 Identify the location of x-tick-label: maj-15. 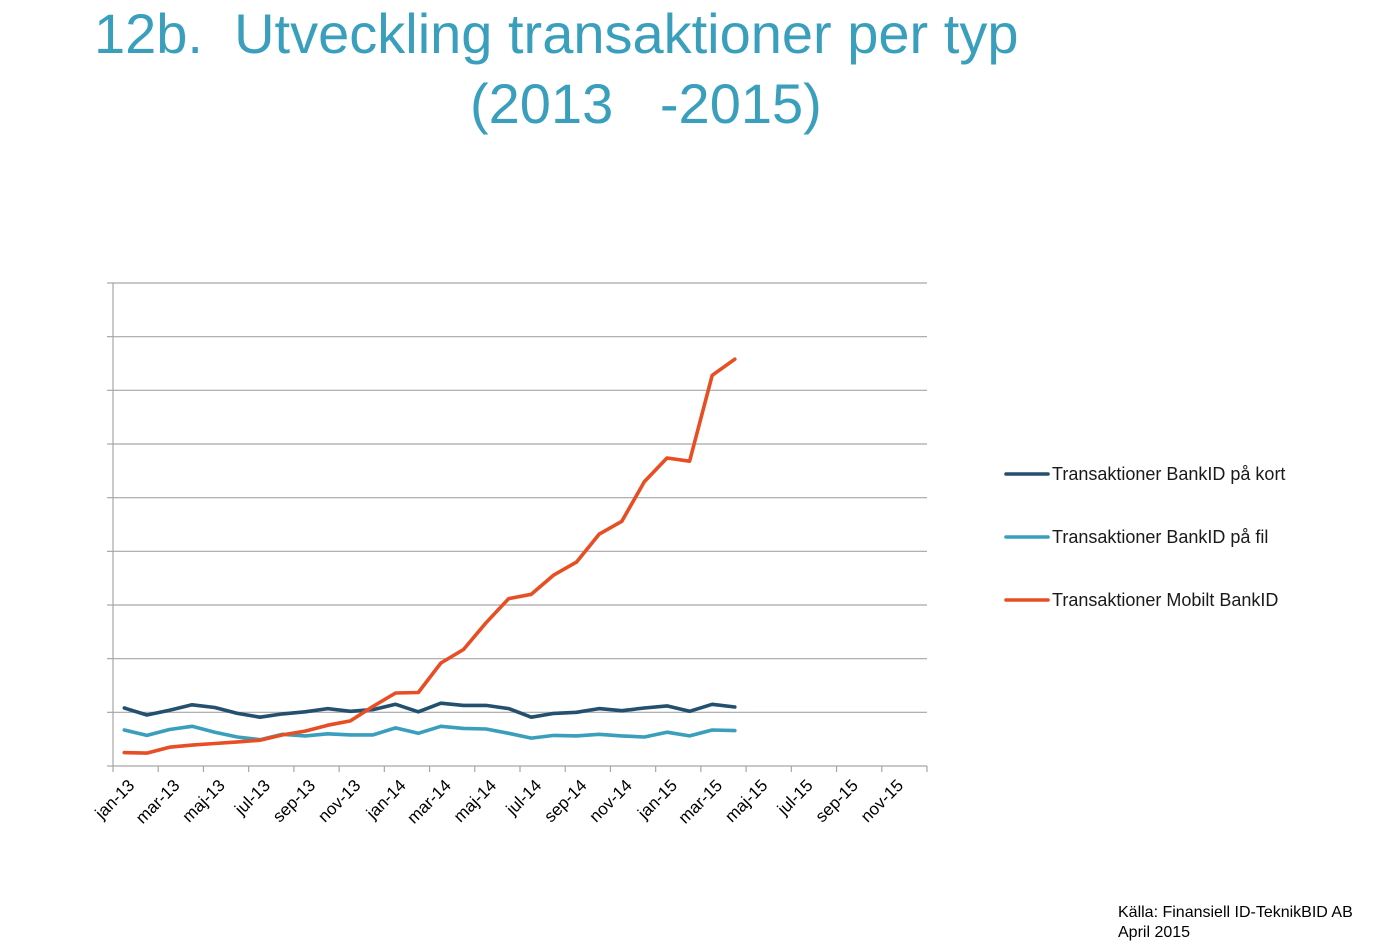
(746, 801).